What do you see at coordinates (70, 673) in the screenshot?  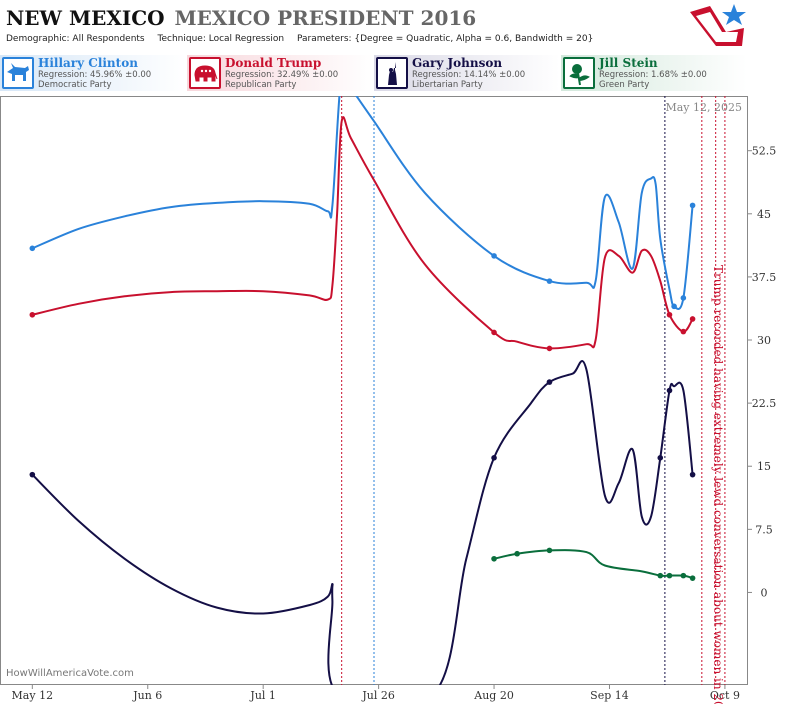 I see `site-credit: HowWillAmericaVote.com` at bounding box center [70, 673].